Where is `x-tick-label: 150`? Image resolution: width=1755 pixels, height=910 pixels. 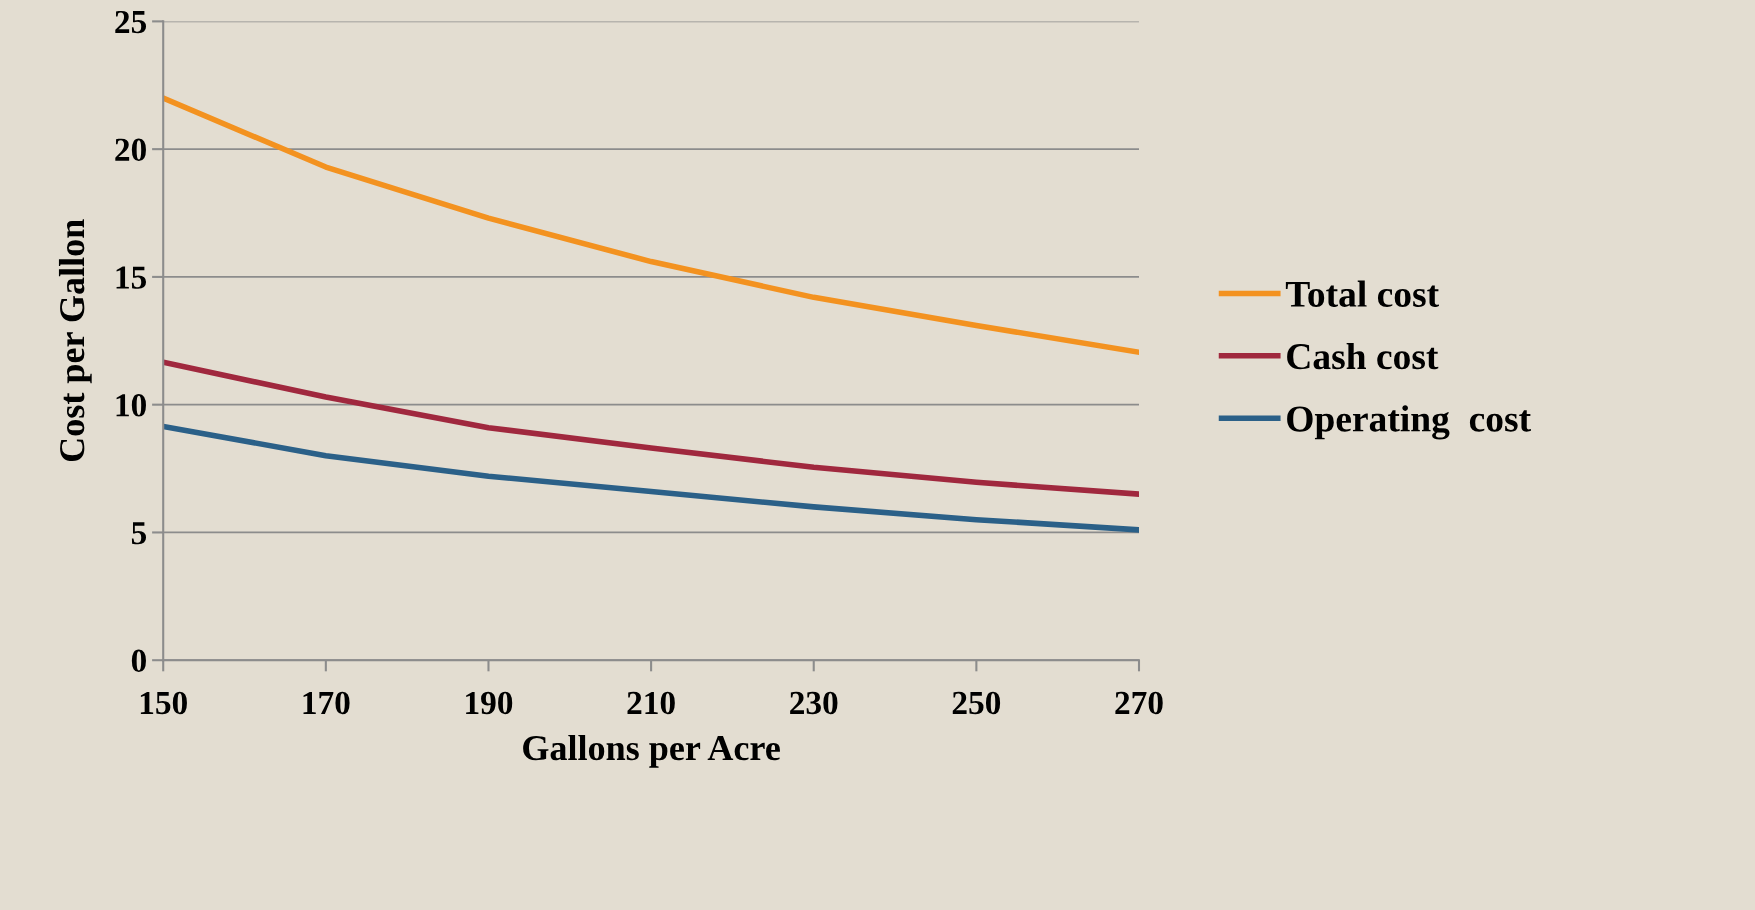 x-tick-label: 150 is located at coordinates (163, 703).